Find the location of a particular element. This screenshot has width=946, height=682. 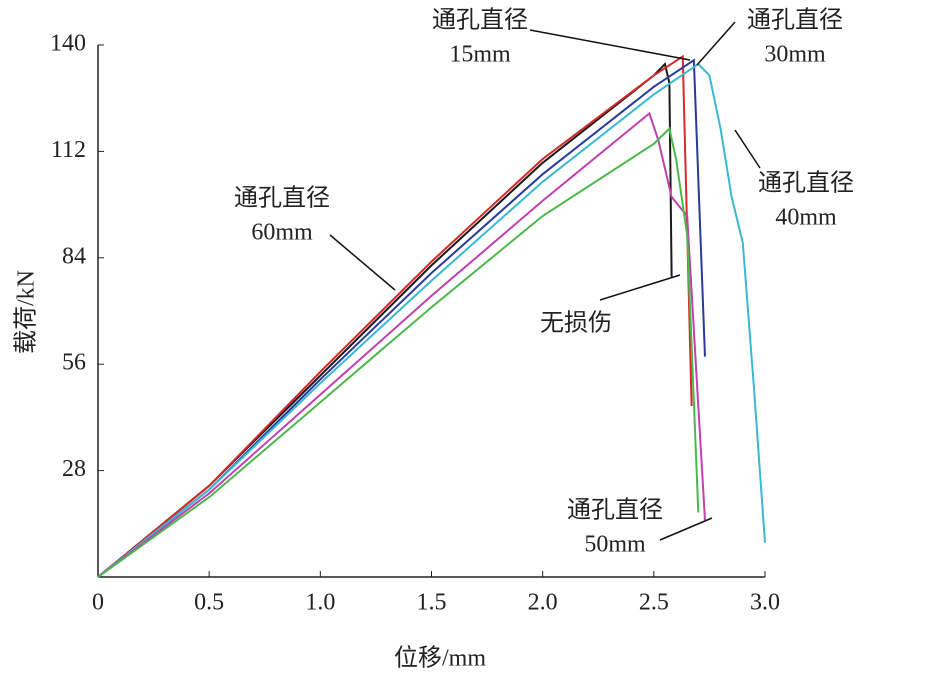

y-tick-label: 84 is located at coordinates (74, 256).